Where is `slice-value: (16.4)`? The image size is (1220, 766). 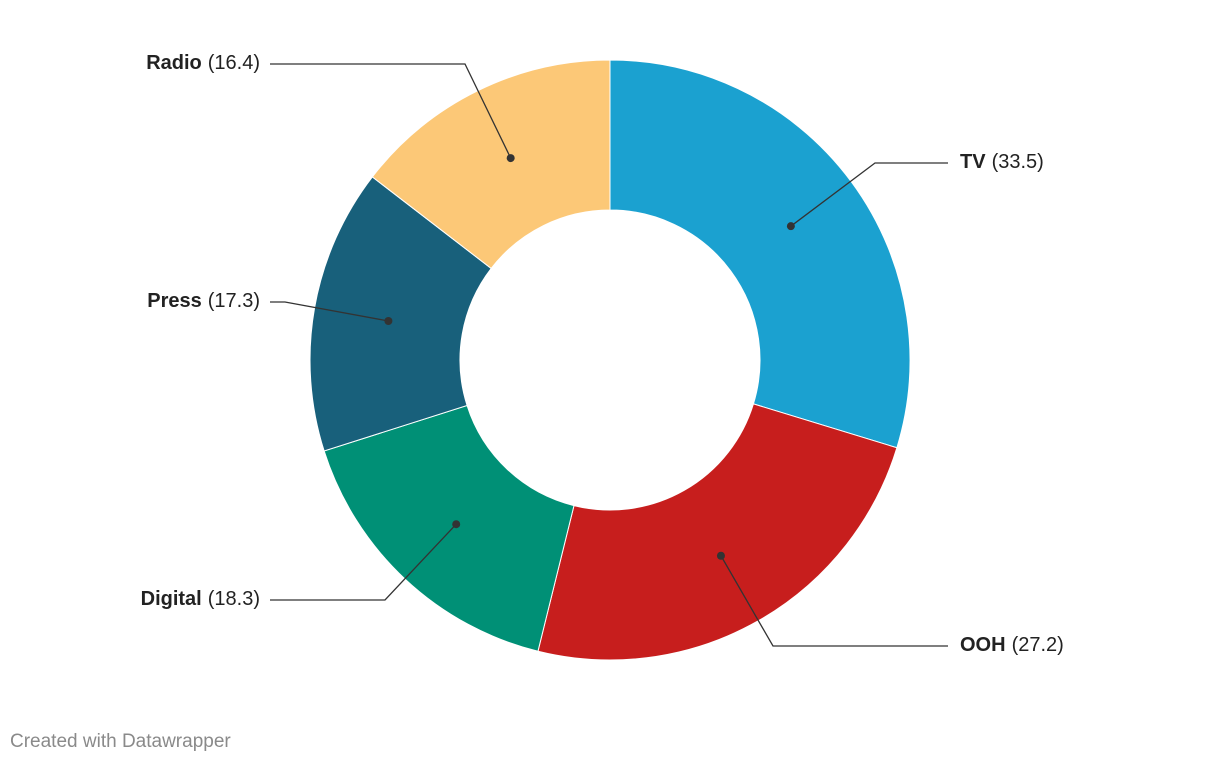
slice-value: (16.4) is located at coordinates (234, 63).